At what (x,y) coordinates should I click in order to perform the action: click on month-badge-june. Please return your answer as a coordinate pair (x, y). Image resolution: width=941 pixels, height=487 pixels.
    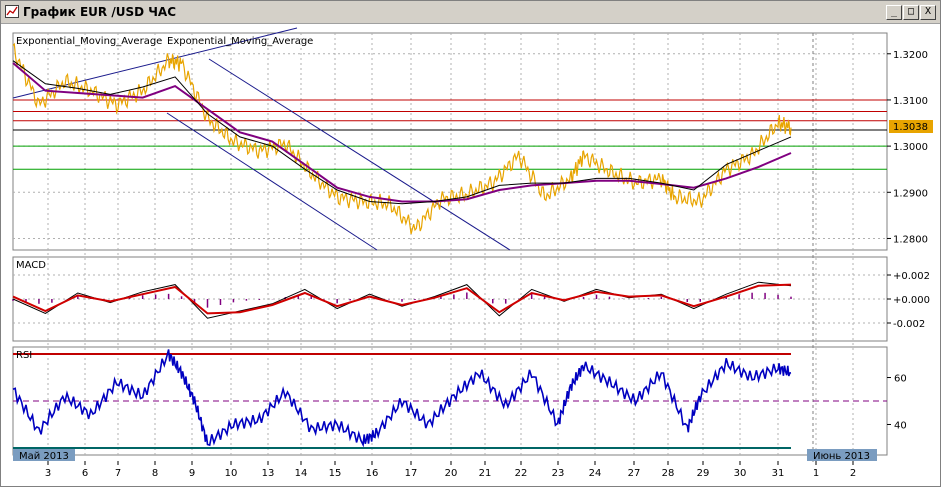
    Looking at the image, I should click on (842, 455).